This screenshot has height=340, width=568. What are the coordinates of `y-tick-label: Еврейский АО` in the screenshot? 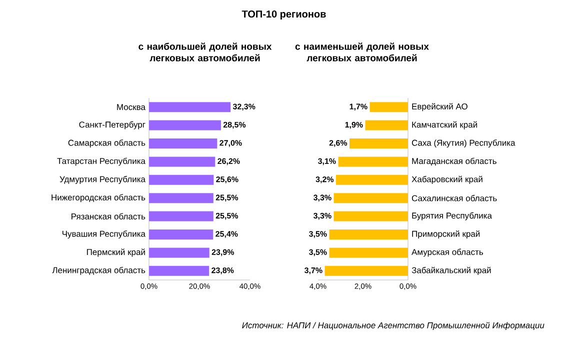 It's located at (440, 107).